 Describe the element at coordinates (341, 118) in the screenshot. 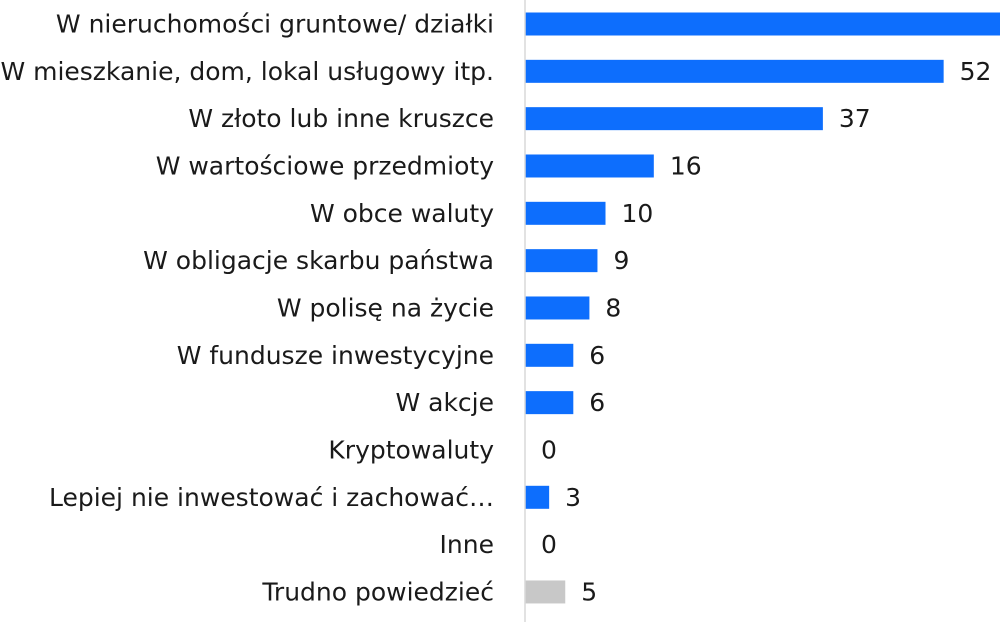

I see `category-label: W złoto lub inne kruszce` at that location.